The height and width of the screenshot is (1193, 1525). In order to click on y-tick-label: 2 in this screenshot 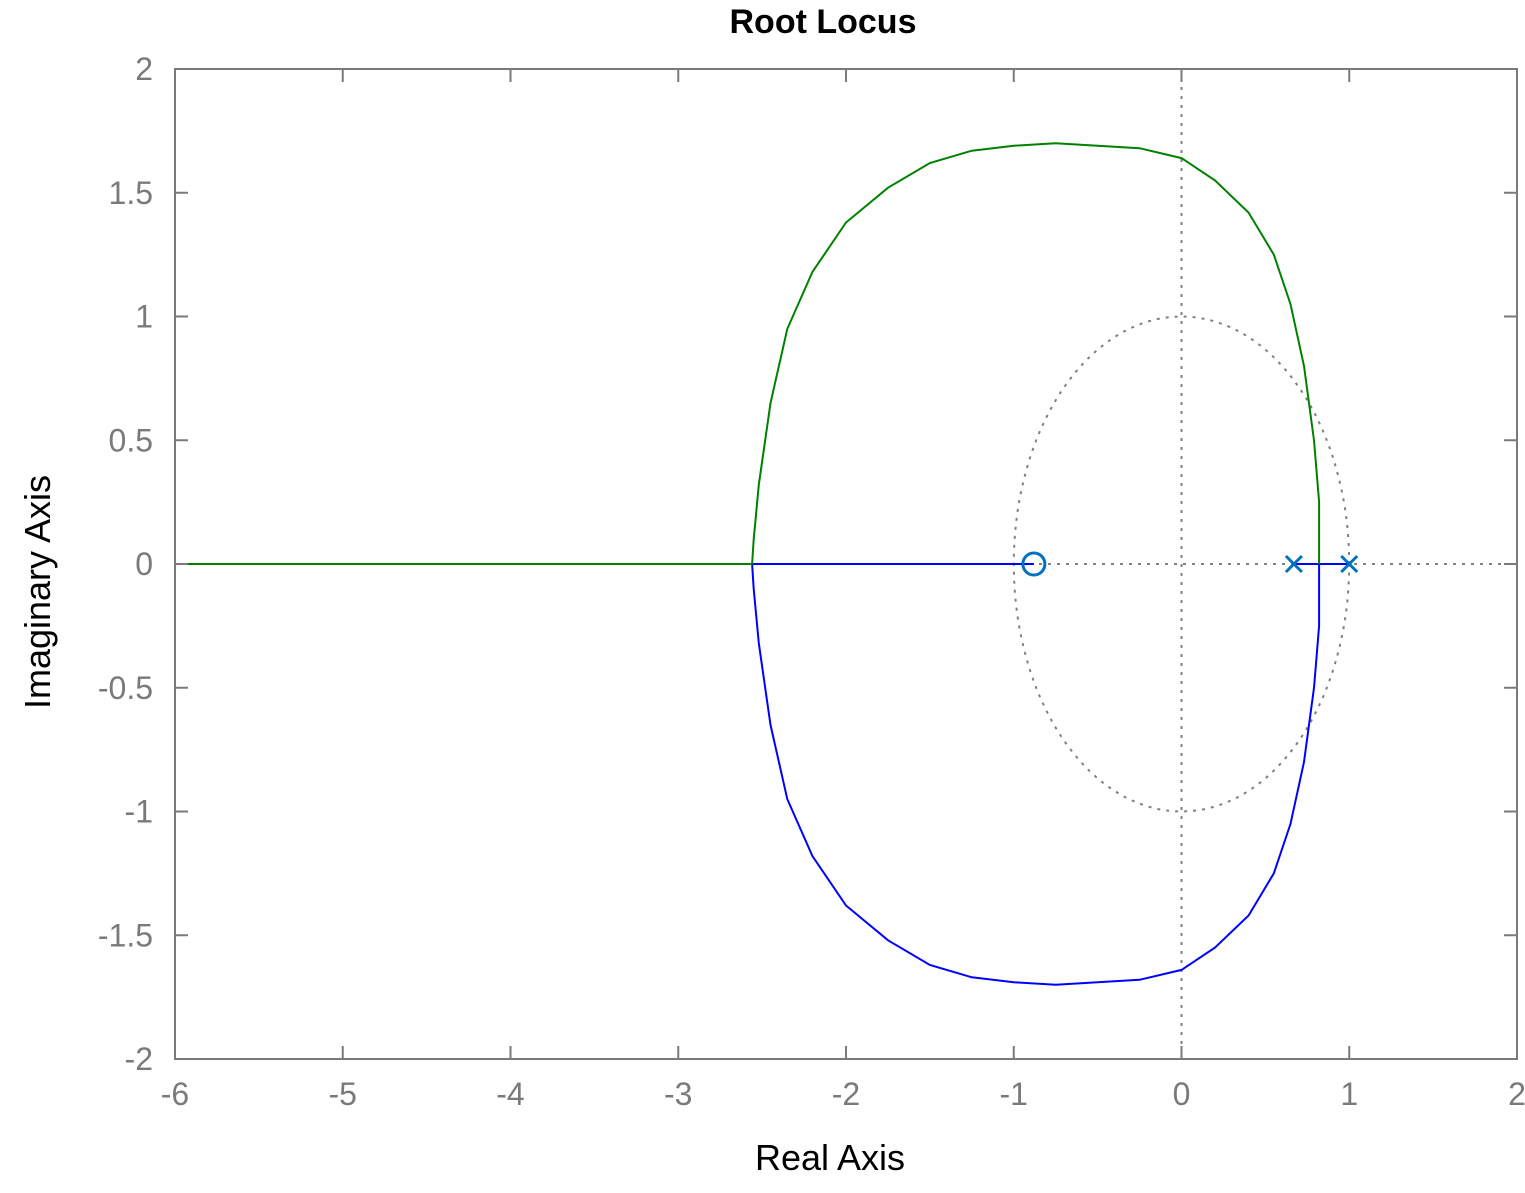, I will do `click(144, 69)`.